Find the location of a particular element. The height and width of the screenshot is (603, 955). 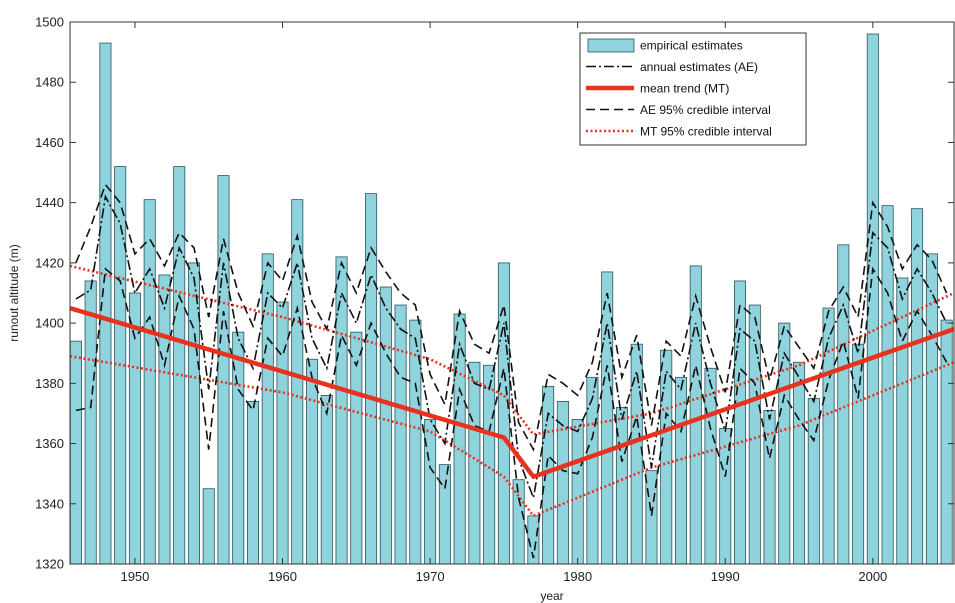

empirical-bar-1979 is located at coordinates (562, 482).